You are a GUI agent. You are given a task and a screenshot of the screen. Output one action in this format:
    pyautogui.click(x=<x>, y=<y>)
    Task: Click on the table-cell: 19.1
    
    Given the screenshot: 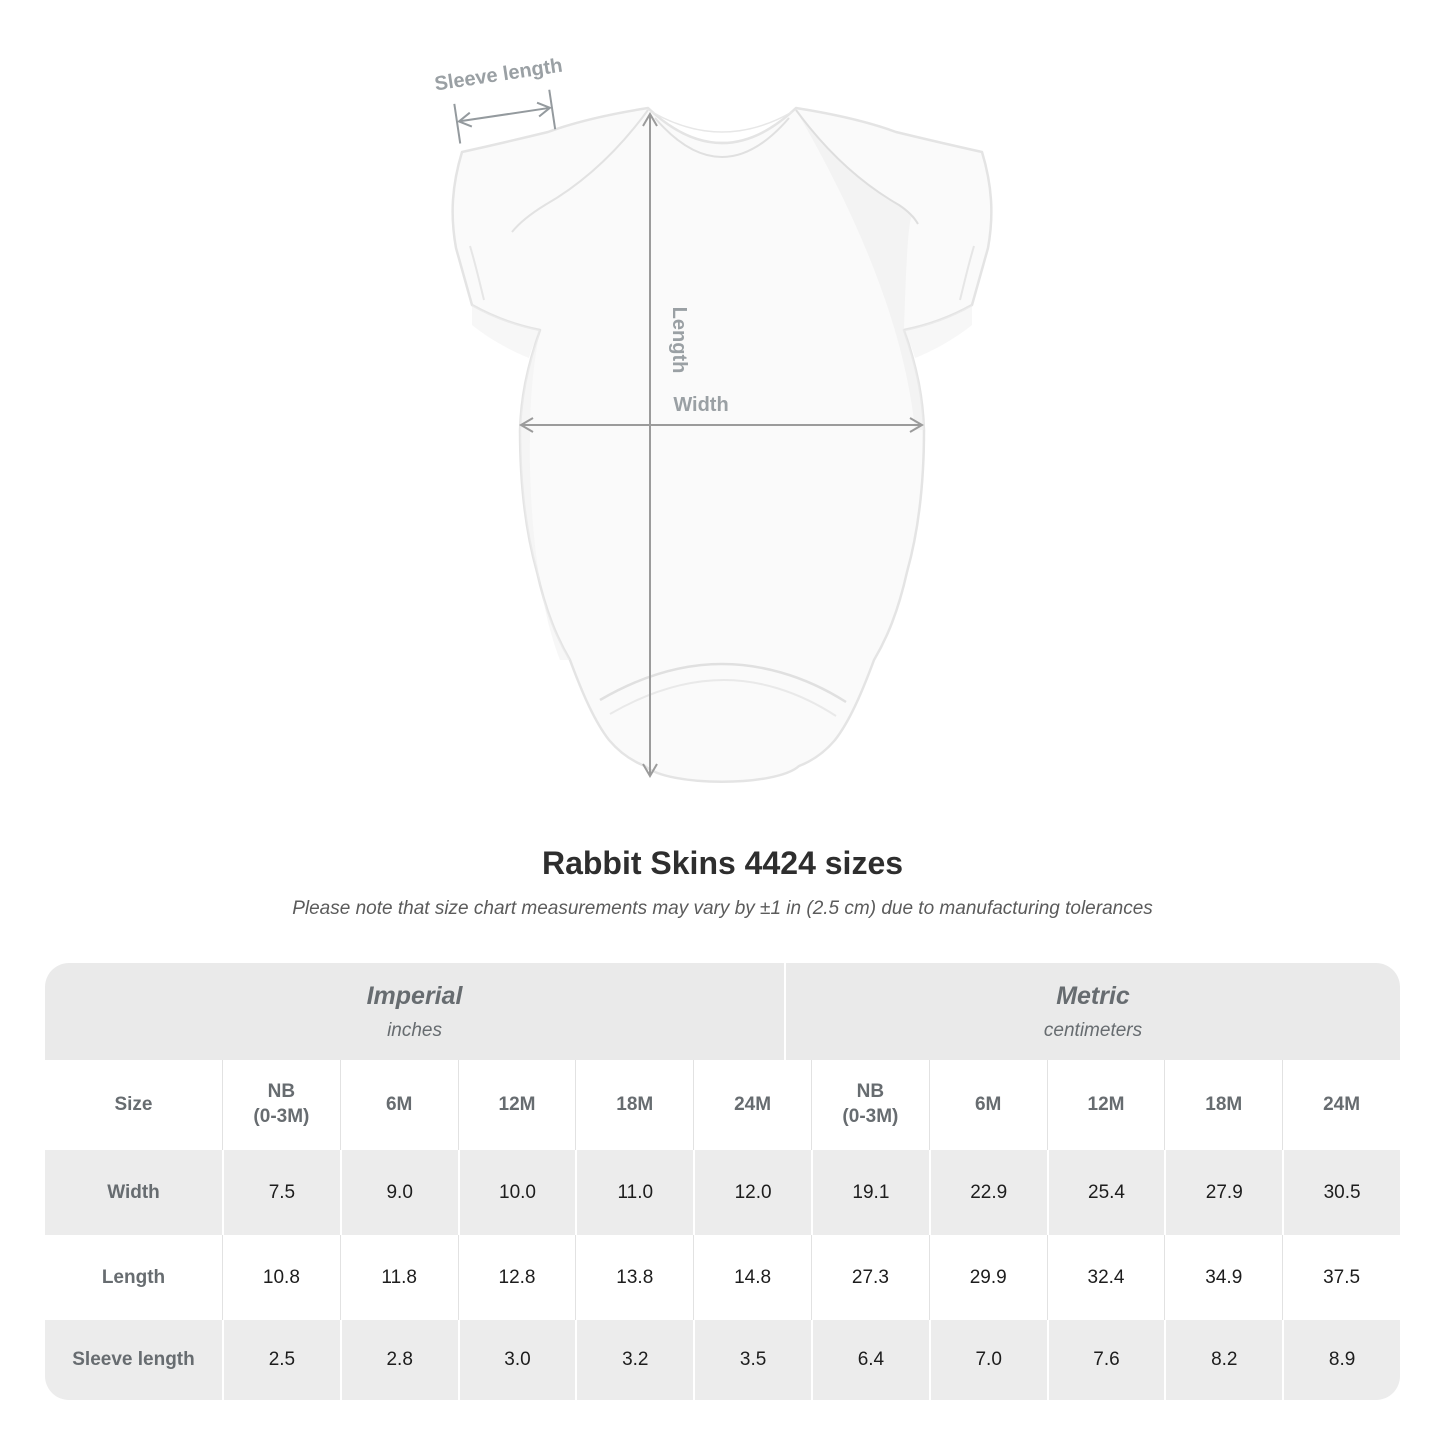 What is the action you would take?
    pyautogui.click(x=870, y=1192)
    